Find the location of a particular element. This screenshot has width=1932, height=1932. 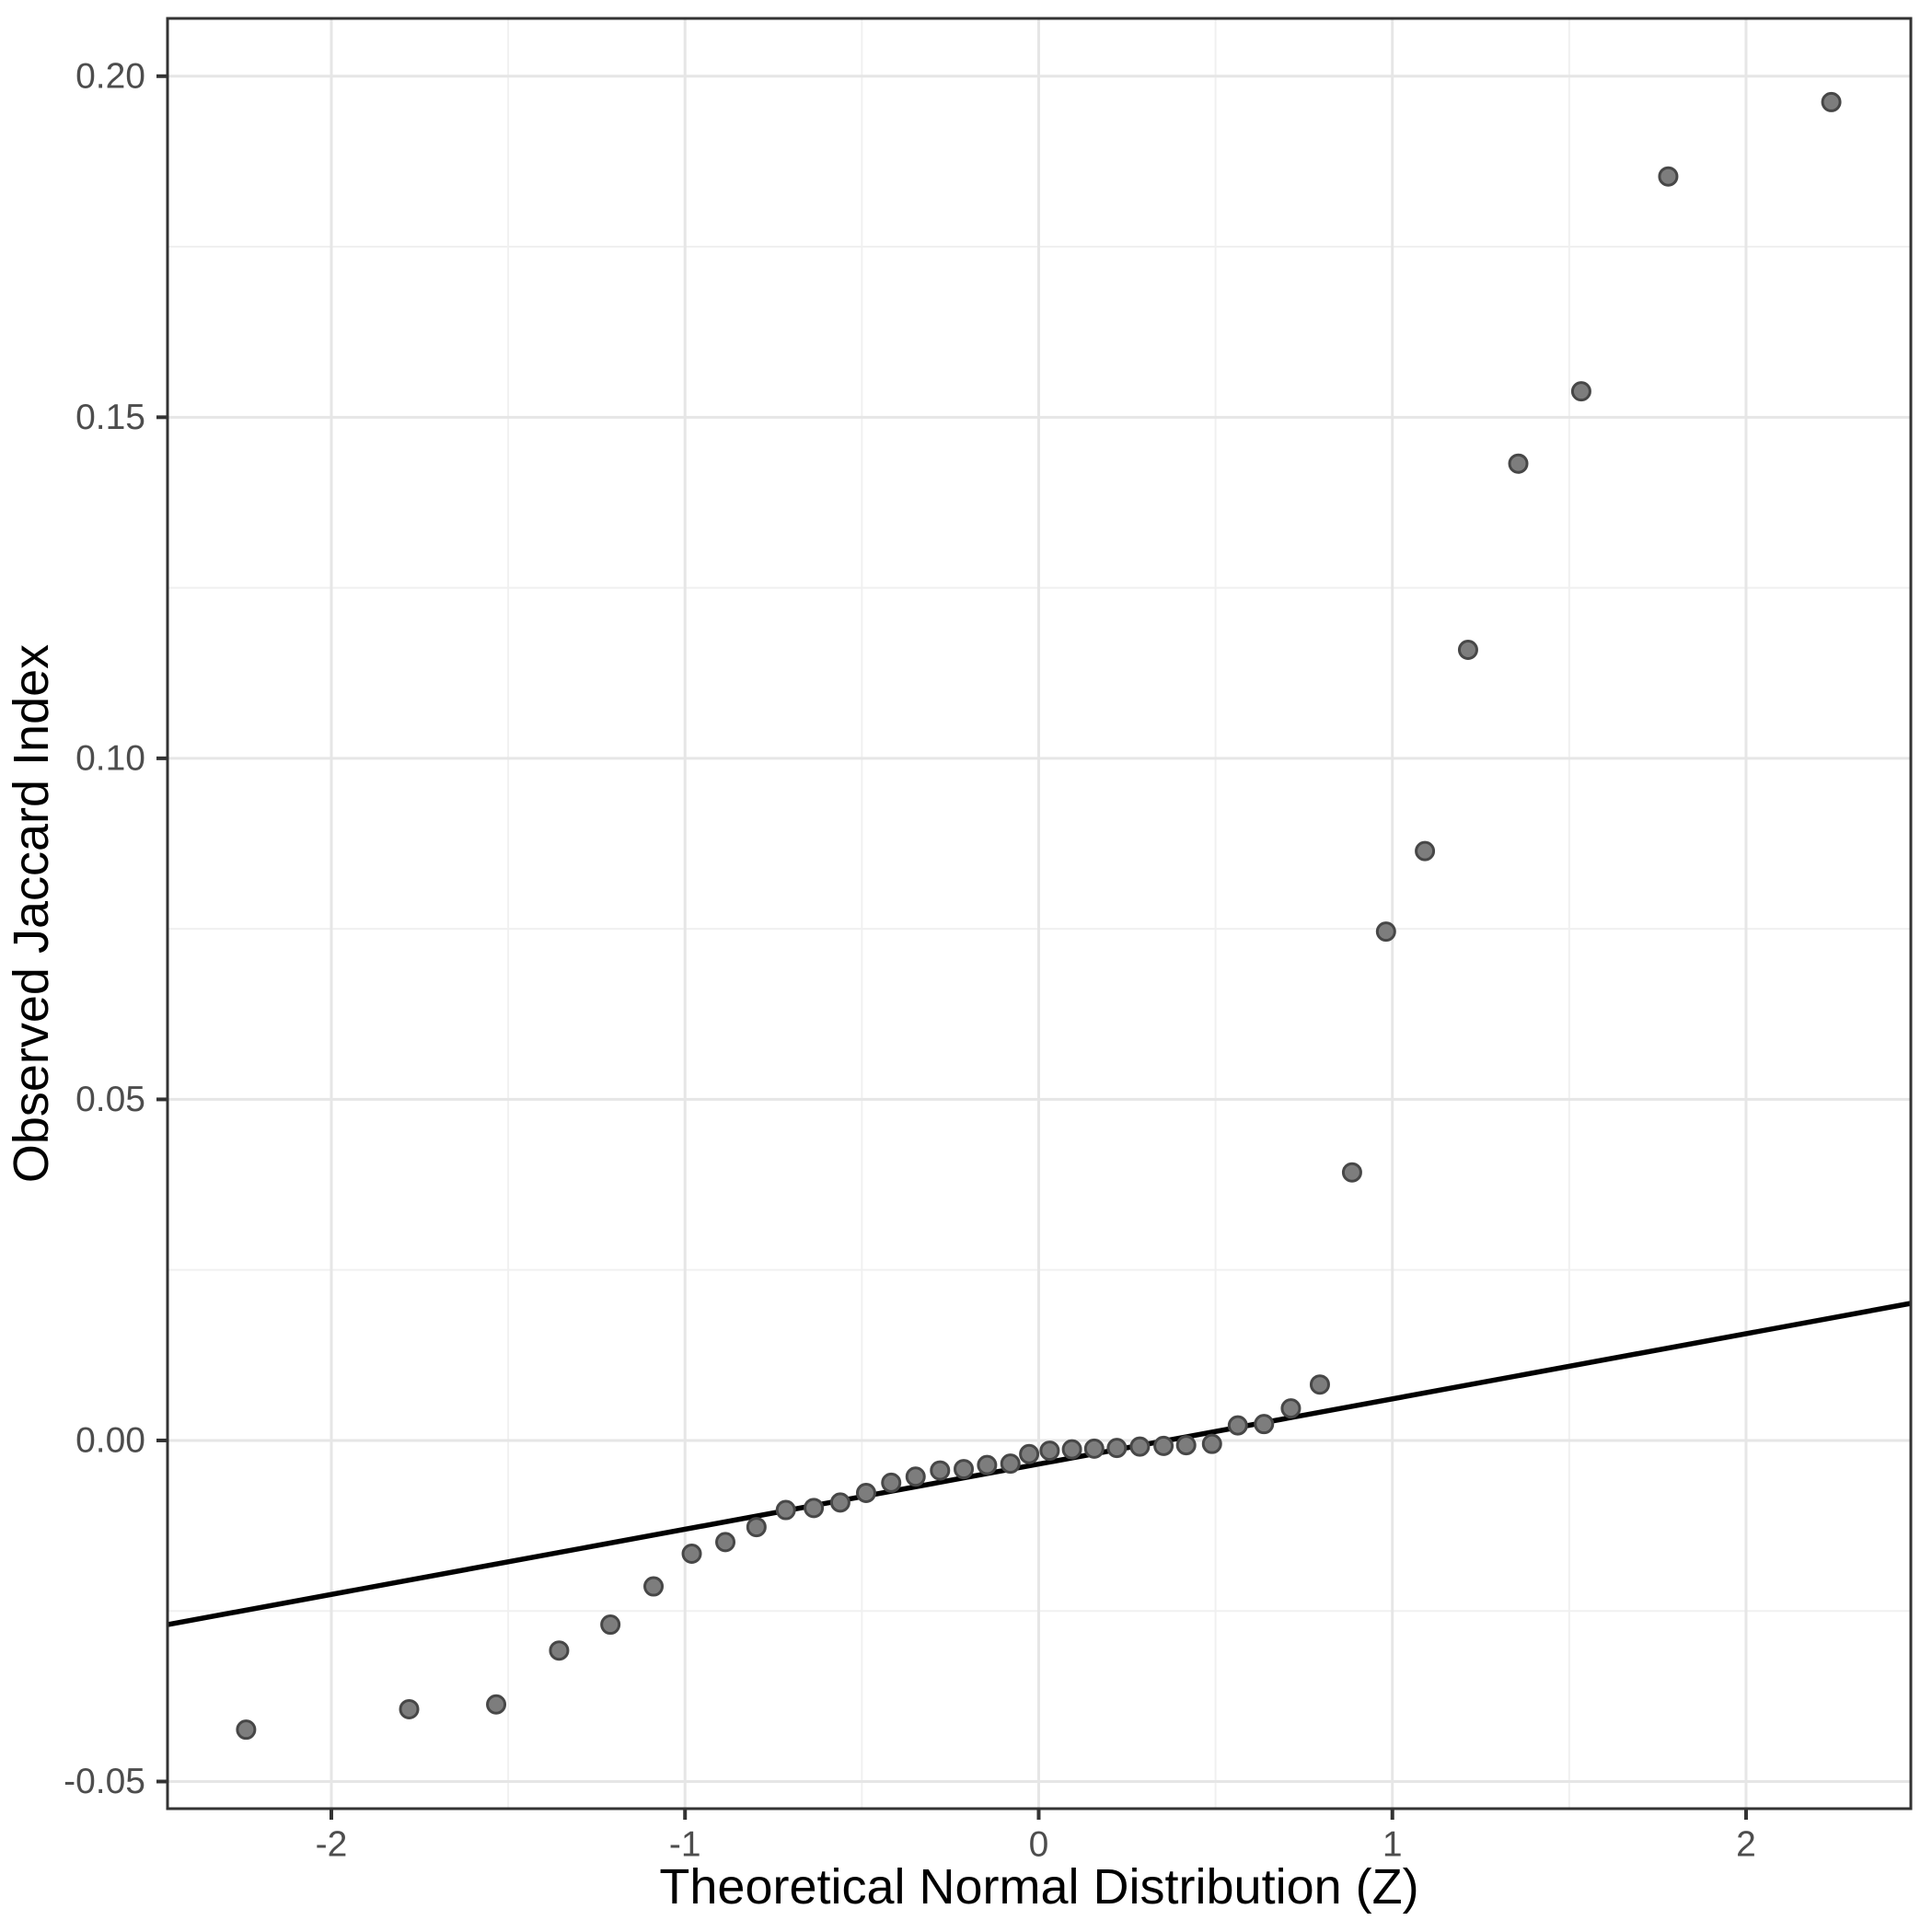

x-tick-label: -1 is located at coordinates (685, 1845).